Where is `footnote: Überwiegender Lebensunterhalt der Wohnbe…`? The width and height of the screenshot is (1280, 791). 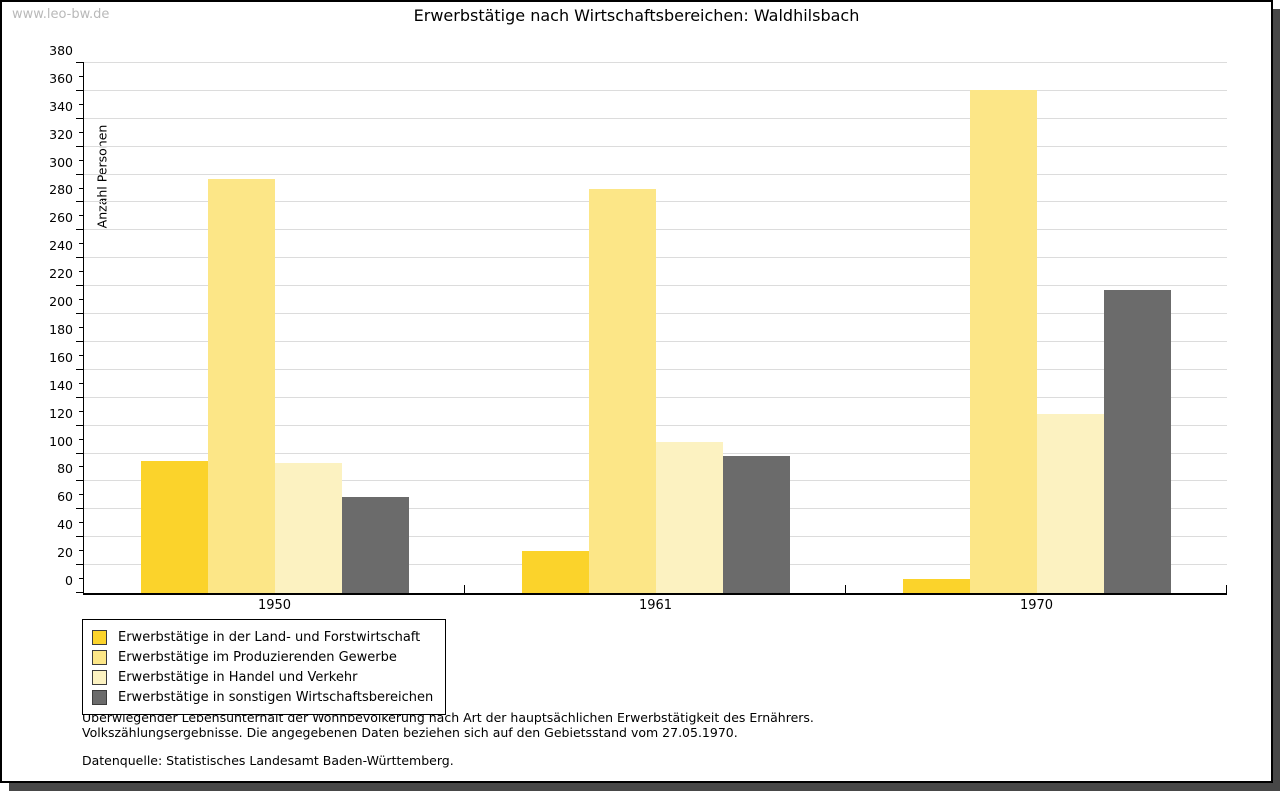 footnote: Überwiegender Lebensunterhalt der Wohnbe… is located at coordinates (448, 739).